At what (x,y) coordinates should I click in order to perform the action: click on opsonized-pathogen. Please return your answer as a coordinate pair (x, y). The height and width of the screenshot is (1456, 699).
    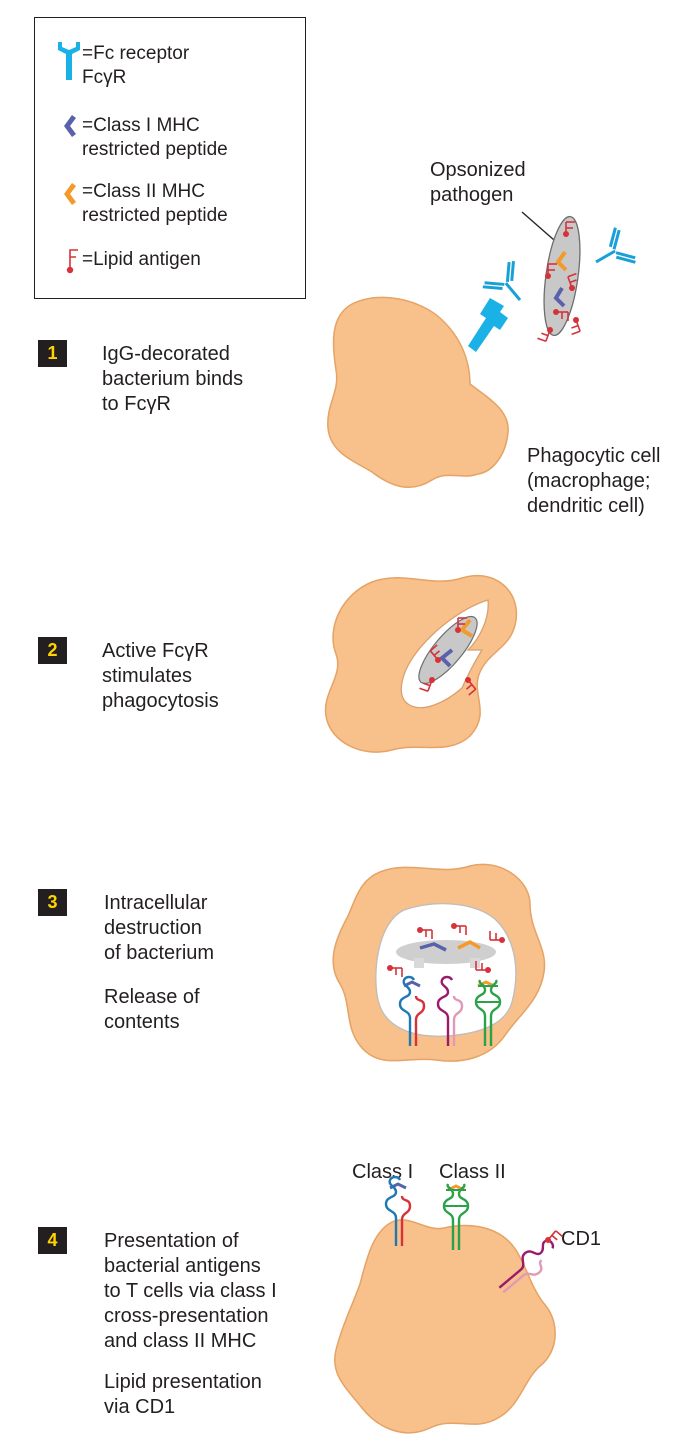
    Looking at the image, I should click on (552, 277).